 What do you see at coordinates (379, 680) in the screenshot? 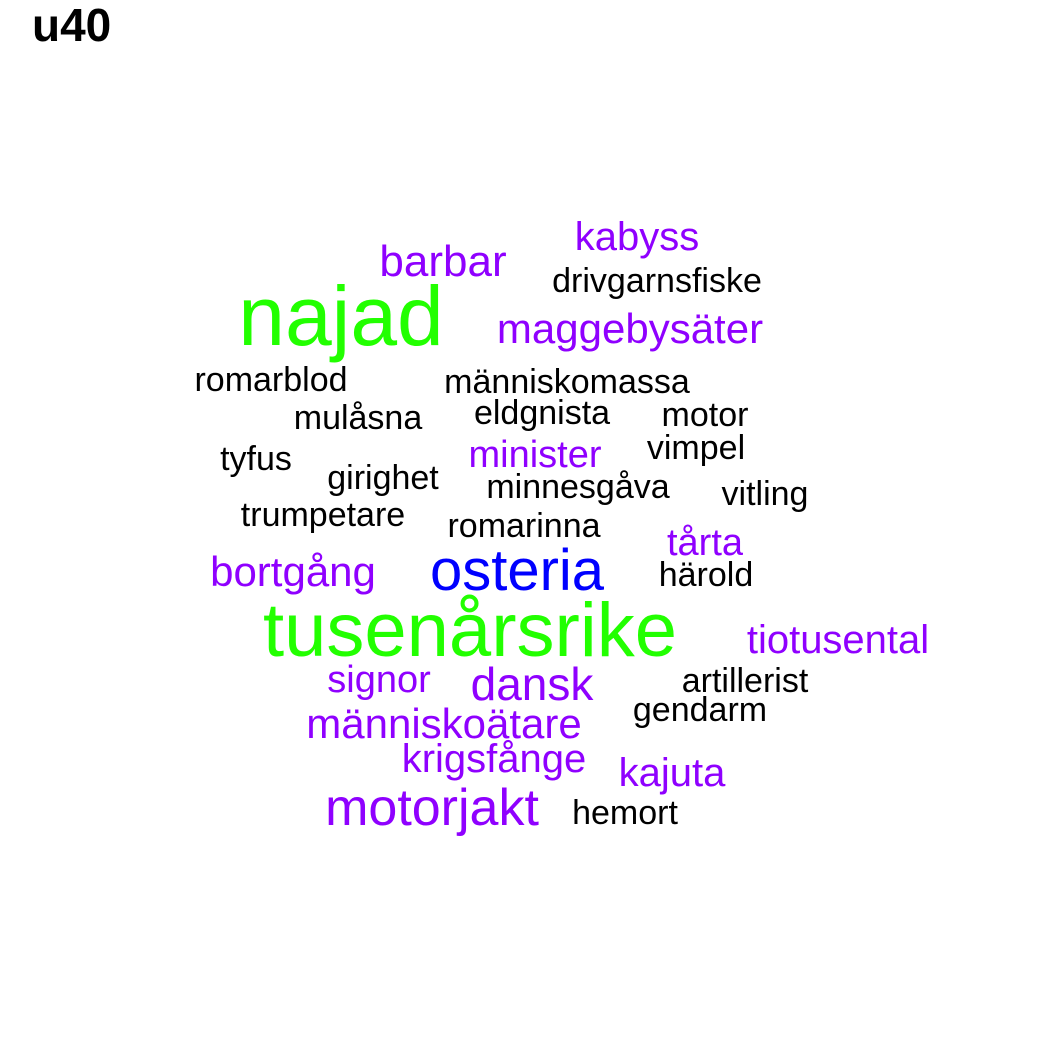
I see `word-signor: signor` at bounding box center [379, 680].